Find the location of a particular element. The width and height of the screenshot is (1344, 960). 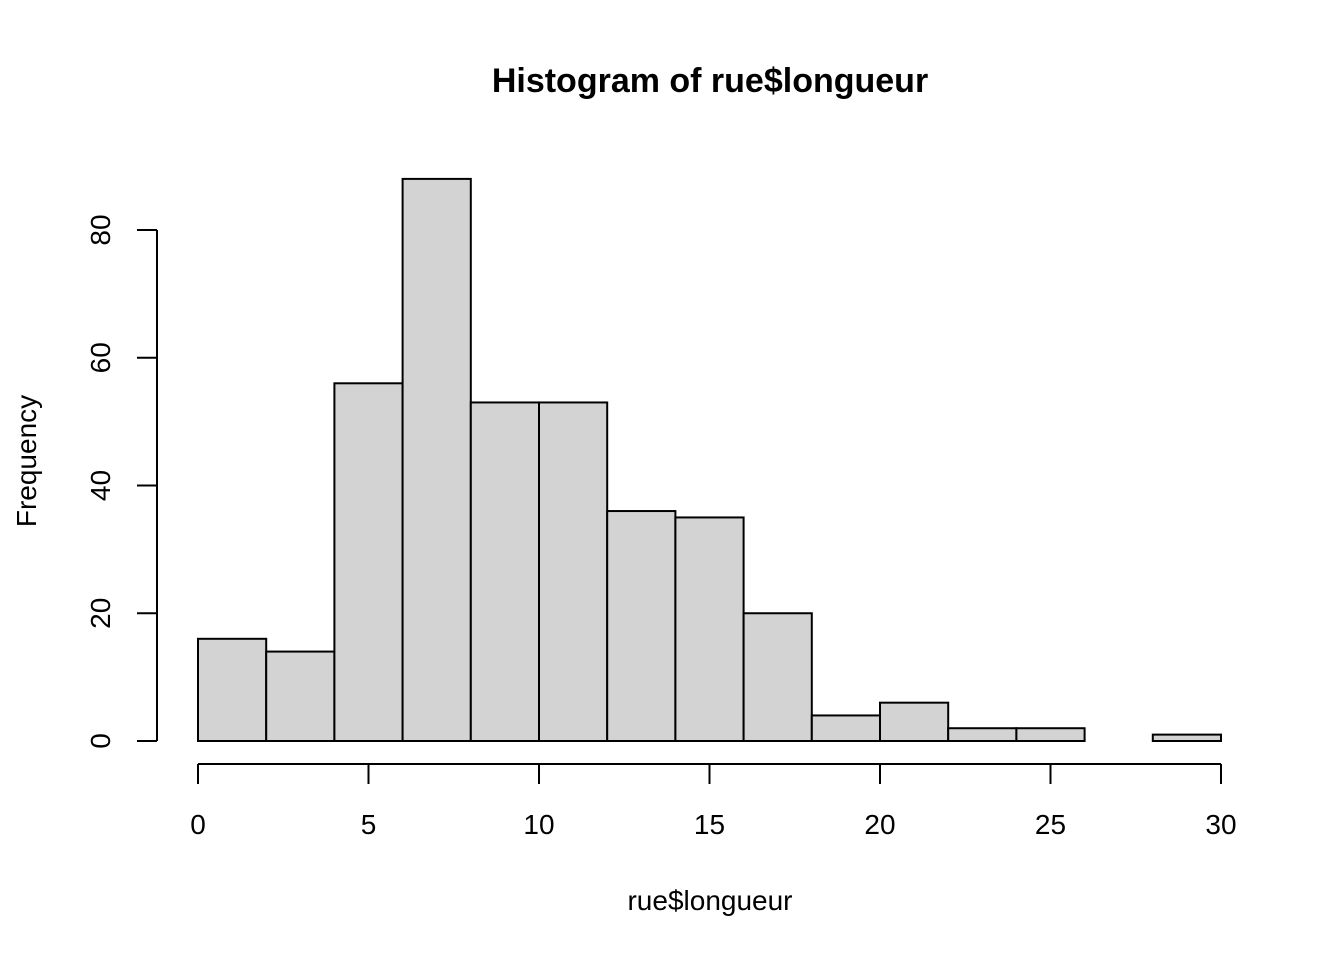

y-axis: 0 20 40 60 80 is located at coordinates (121, 481).